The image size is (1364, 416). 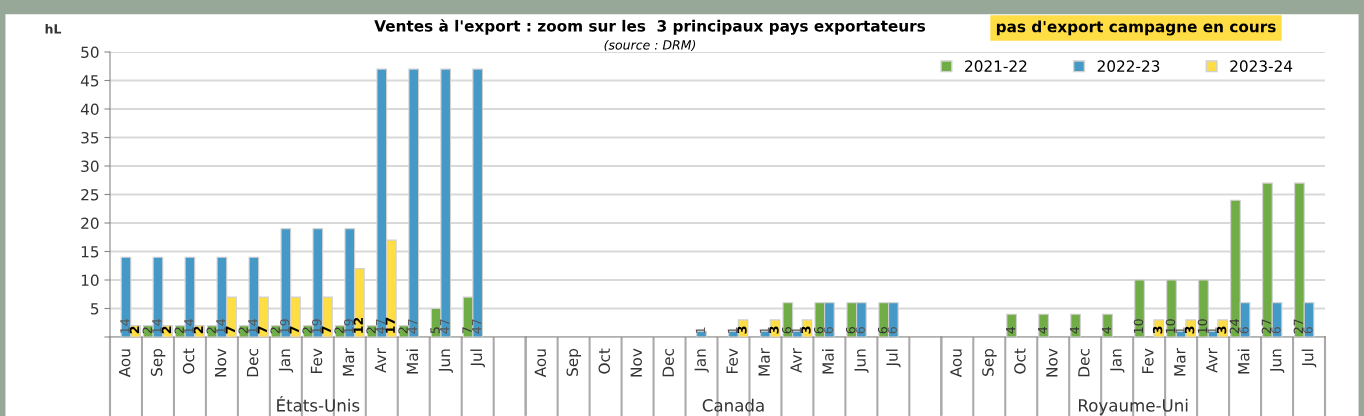 What do you see at coordinates (390, 325) in the screenshot?
I see `data-label: 17` at bounding box center [390, 325].